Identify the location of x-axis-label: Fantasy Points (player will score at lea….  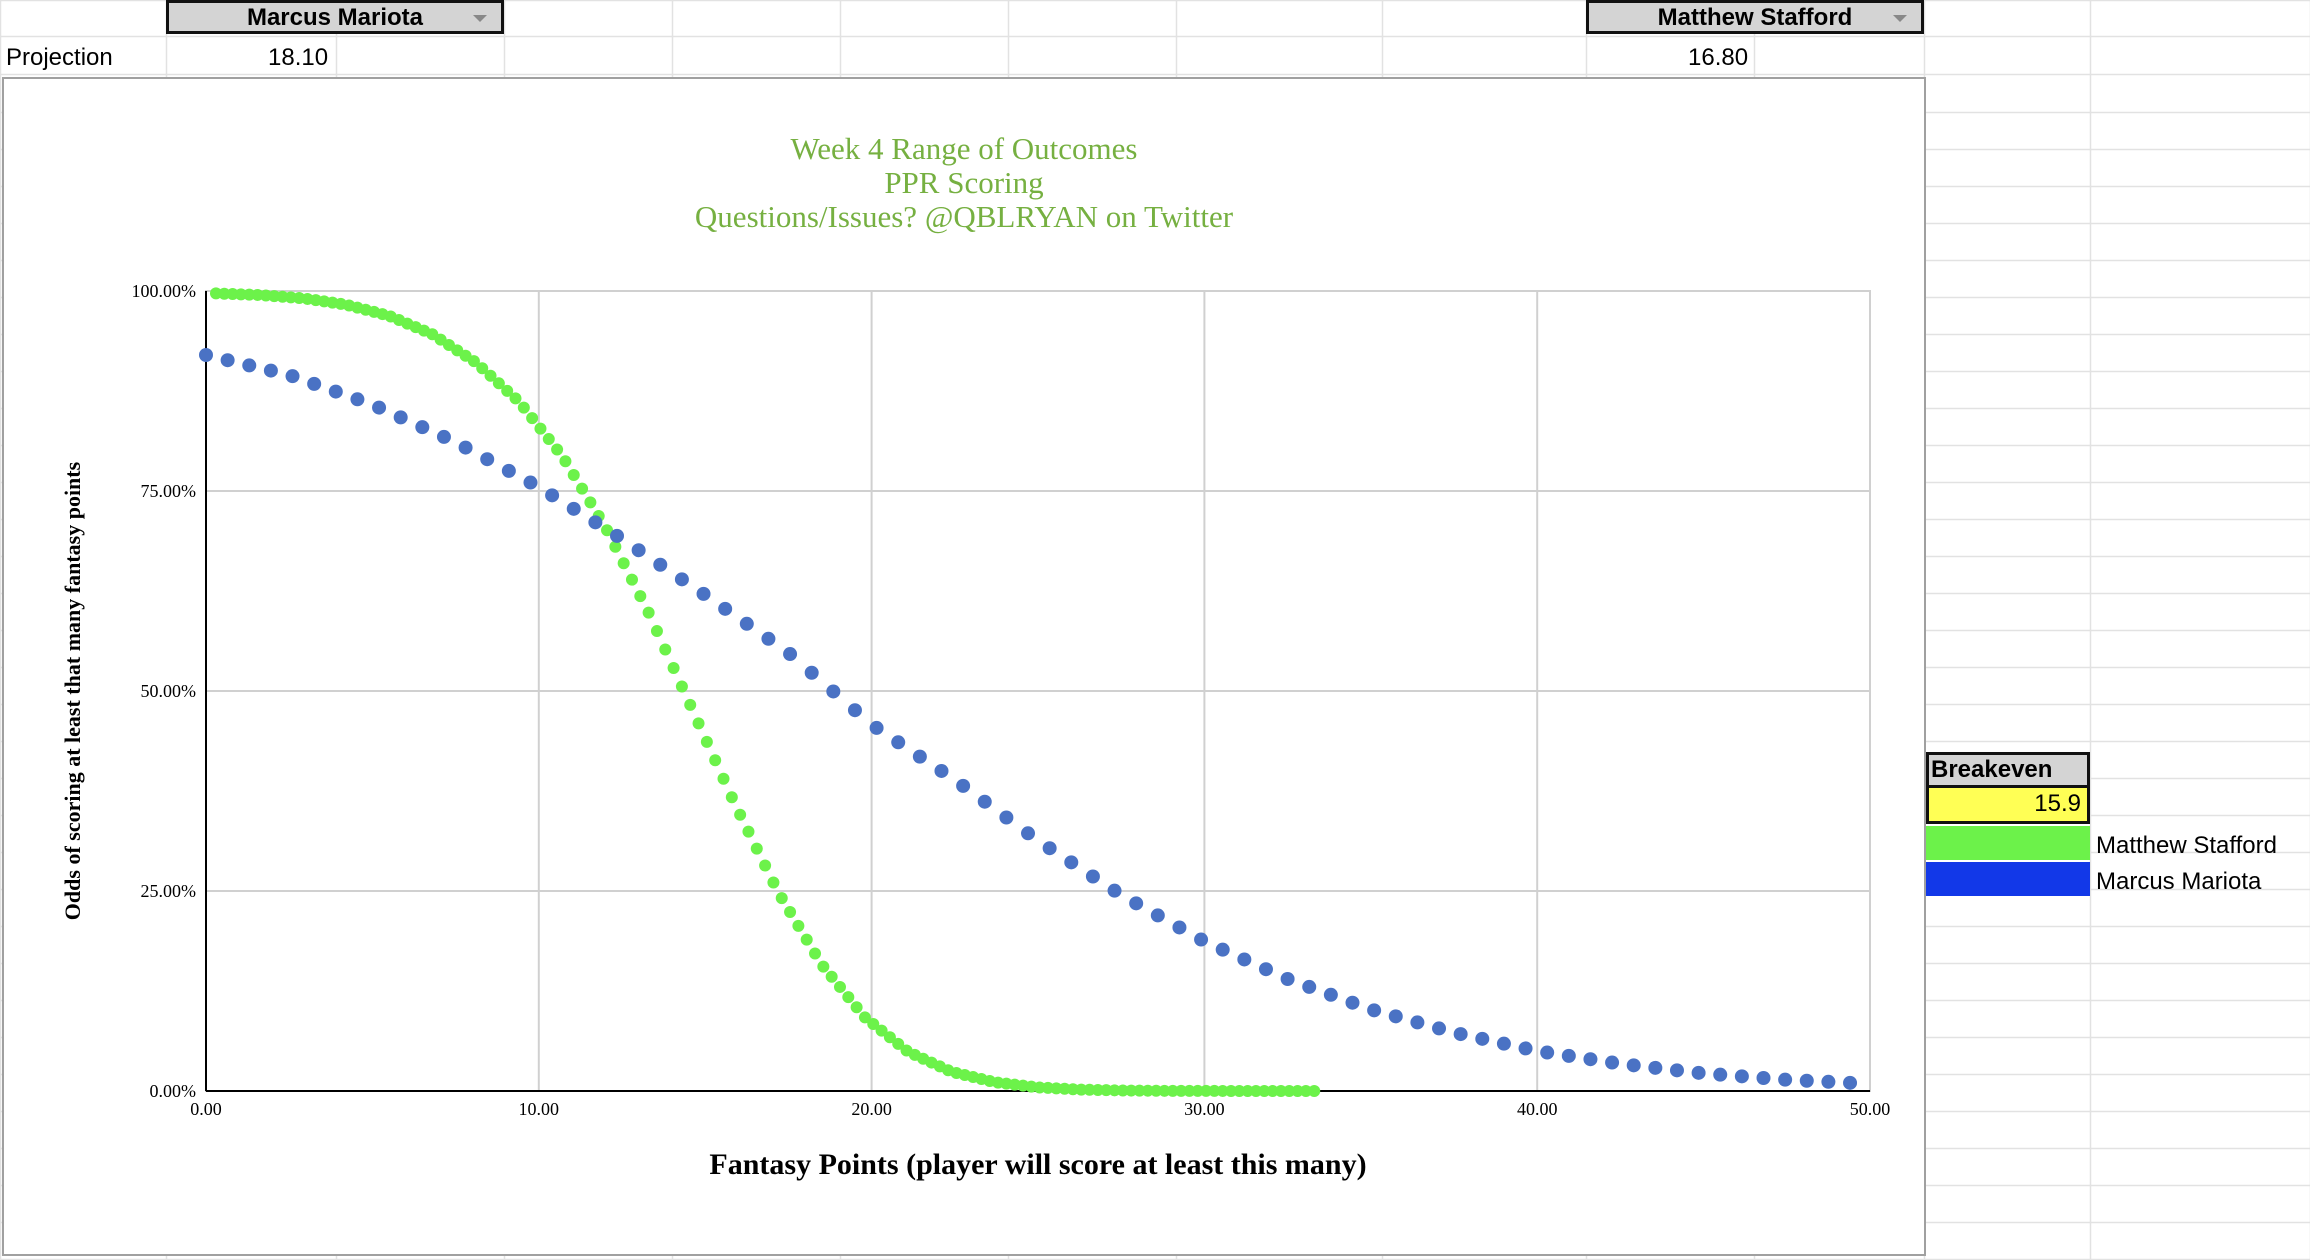
(1037, 1164).